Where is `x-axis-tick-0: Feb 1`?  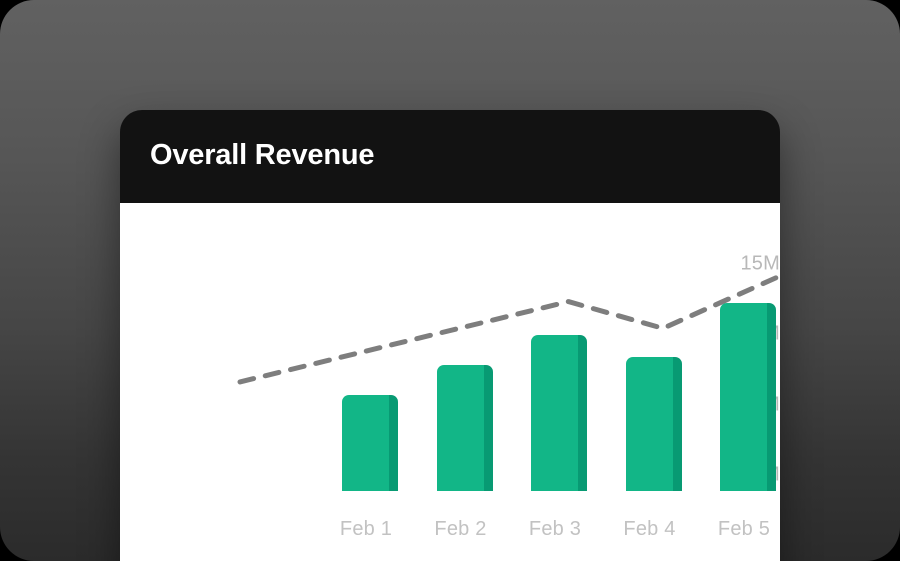 x-axis-tick-0: Feb 1 is located at coordinates (366, 529).